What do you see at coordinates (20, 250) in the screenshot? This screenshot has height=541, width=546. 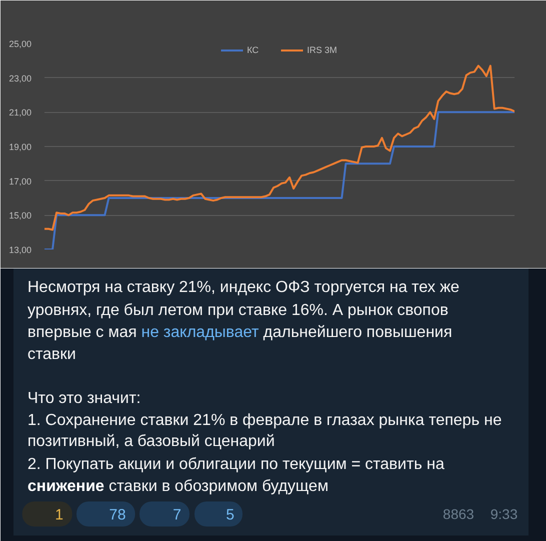 I see `y-tick-label: 13,00` at bounding box center [20, 250].